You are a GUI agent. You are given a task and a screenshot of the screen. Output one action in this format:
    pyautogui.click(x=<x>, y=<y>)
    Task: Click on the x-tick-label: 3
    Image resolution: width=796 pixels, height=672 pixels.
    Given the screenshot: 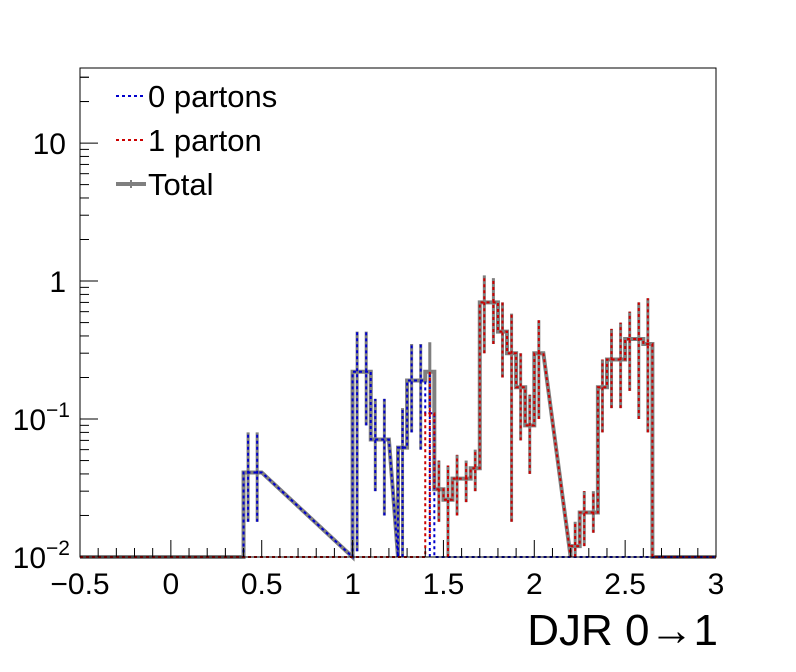 What is the action you would take?
    pyautogui.click(x=716, y=584)
    